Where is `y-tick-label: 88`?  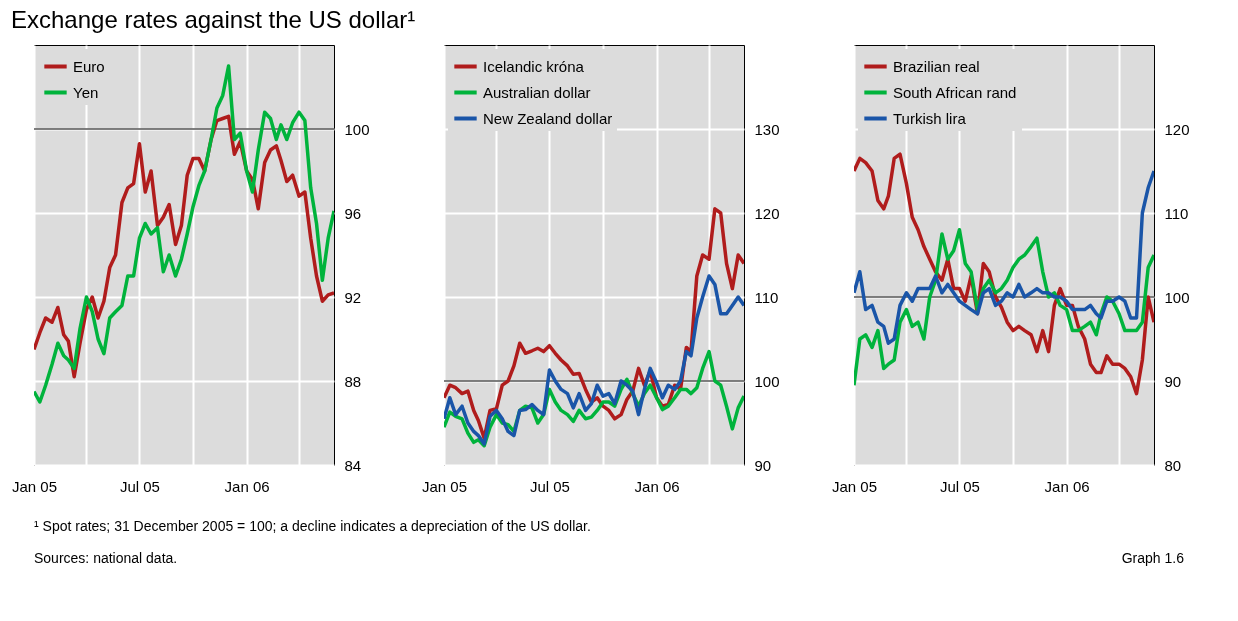 y-tick-label: 88 is located at coordinates (353, 381).